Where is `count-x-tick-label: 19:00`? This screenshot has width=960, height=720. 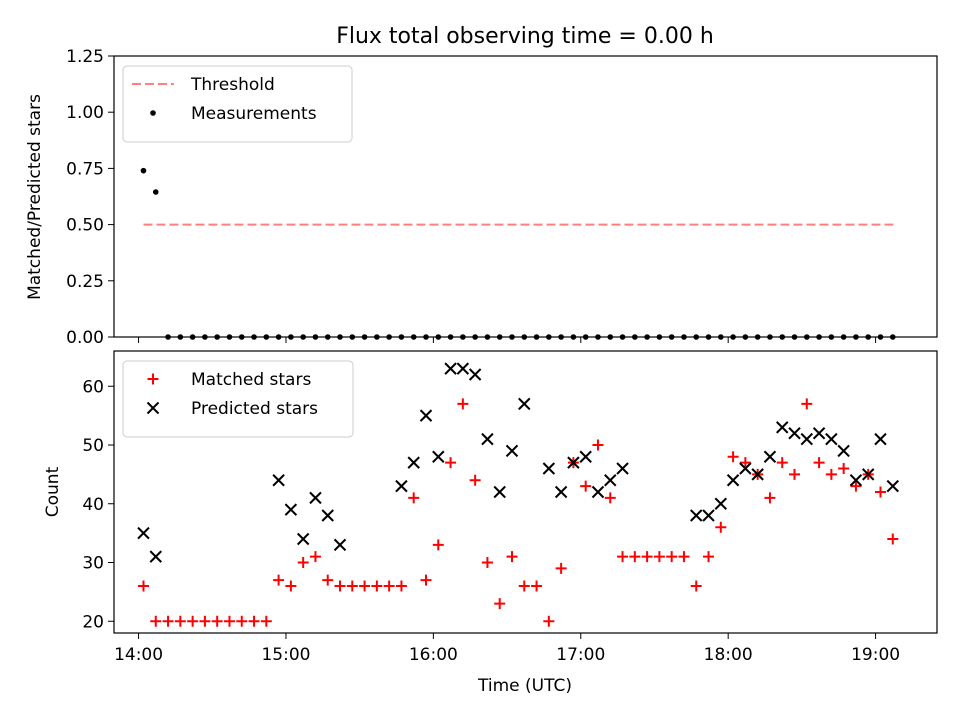 count-x-tick-label: 19:00 is located at coordinates (875, 655).